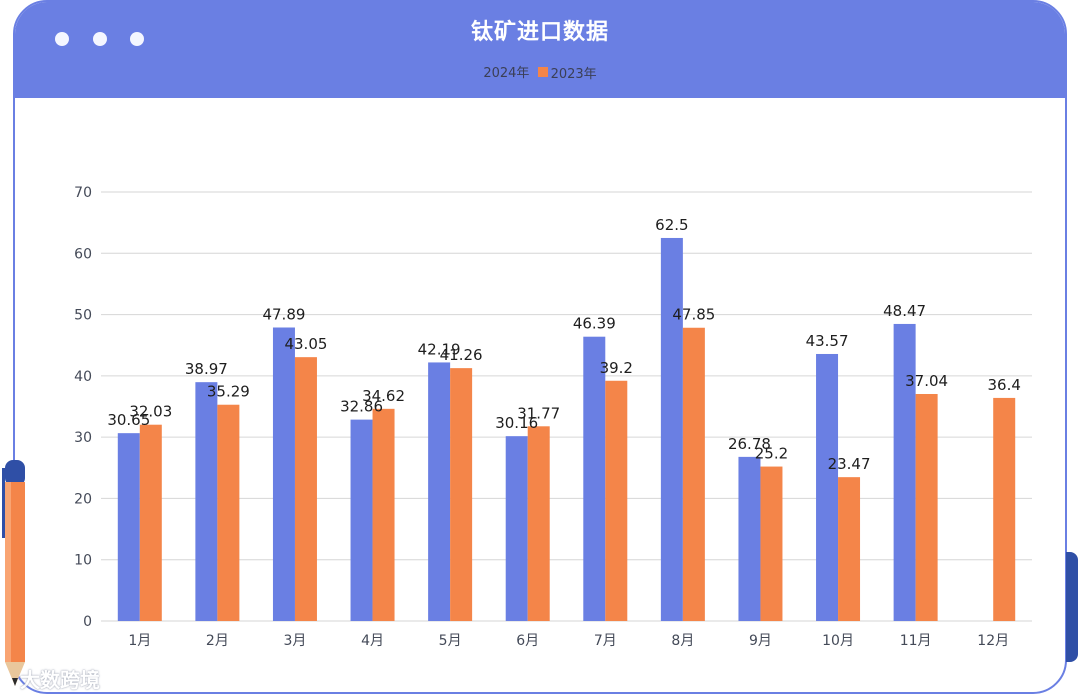 The width and height of the screenshot is (1080, 698). Describe the element at coordinates (450, 641) in the screenshot. I see `x-tick-label: 5月` at that location.